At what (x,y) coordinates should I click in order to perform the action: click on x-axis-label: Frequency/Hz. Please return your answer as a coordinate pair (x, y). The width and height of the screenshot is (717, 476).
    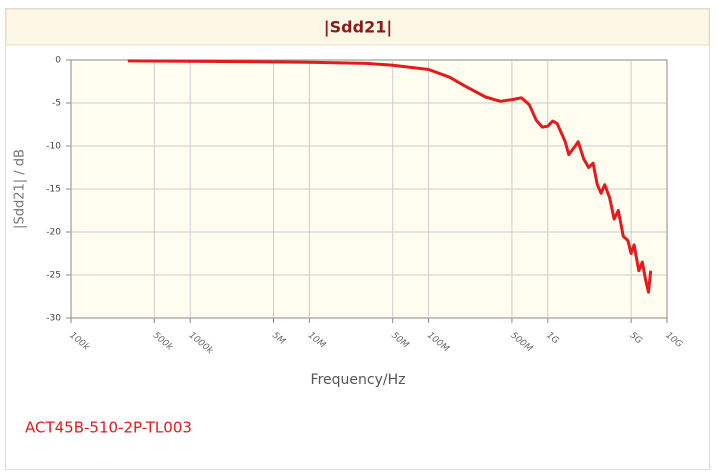
    Looking at the image, I should click on (358, 380).